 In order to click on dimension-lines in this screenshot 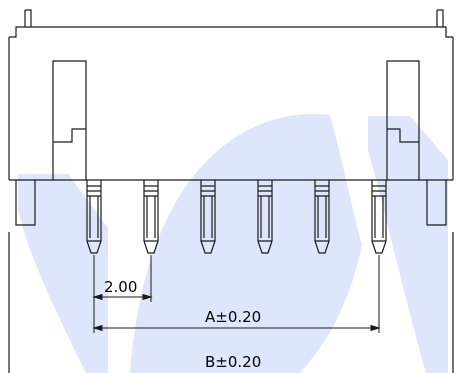, I will do `click(236, 294)`.